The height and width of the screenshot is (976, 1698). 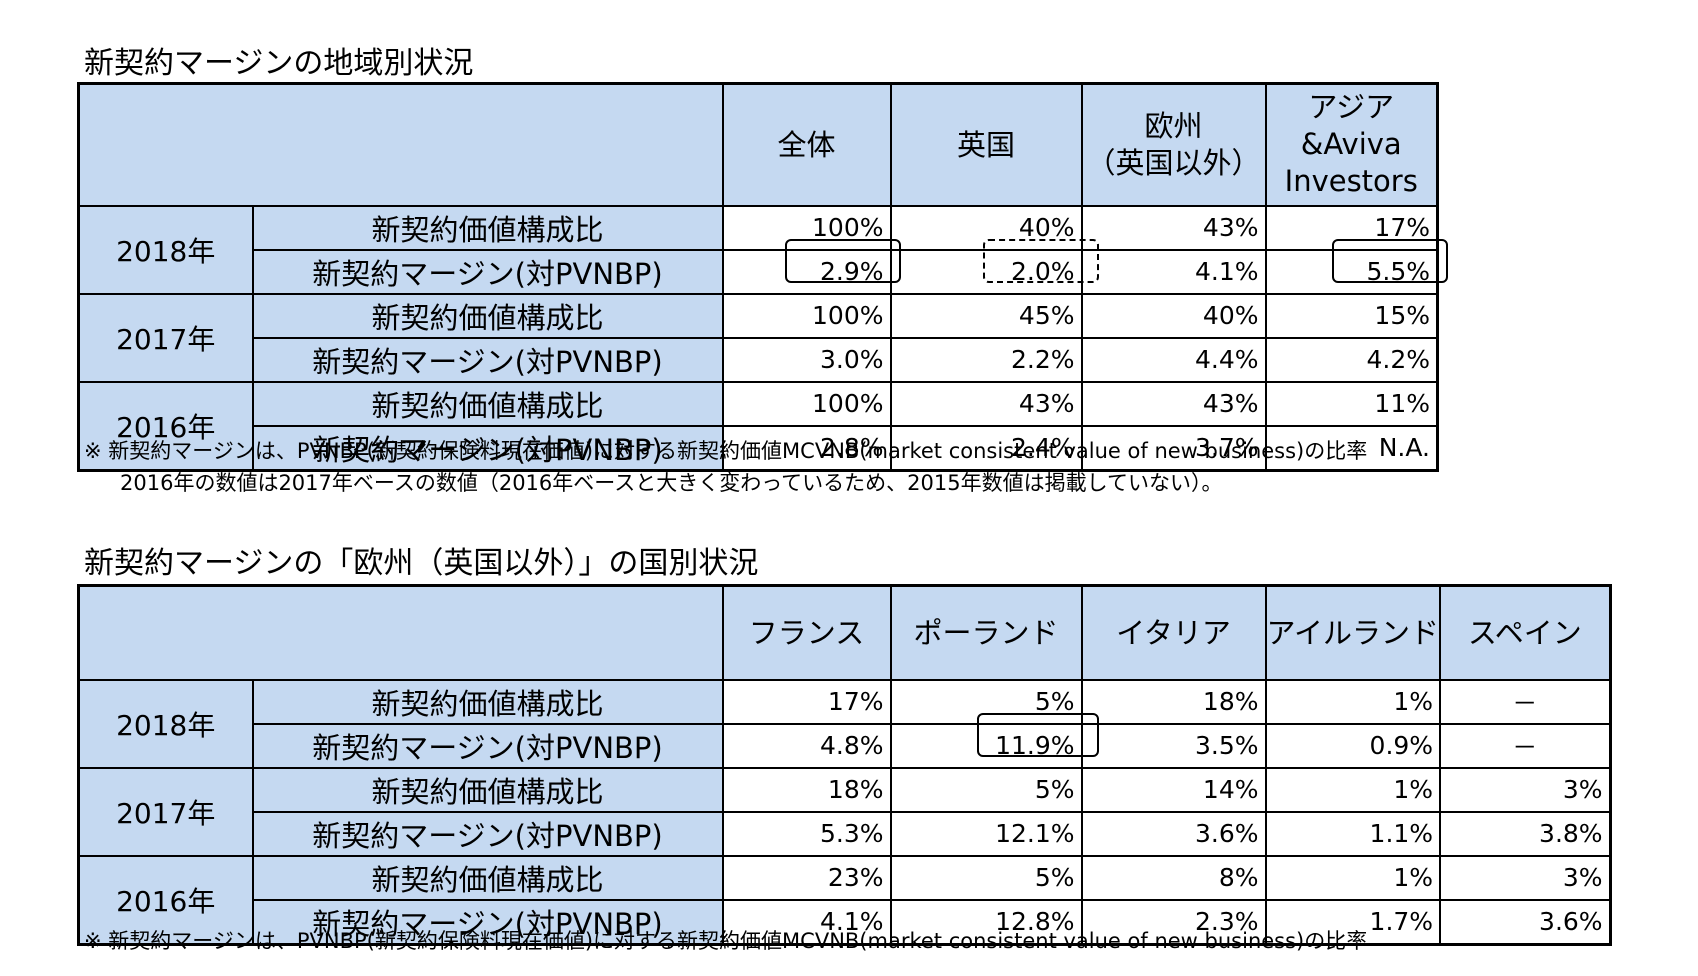 What do you see at coordinates (1351, 359) in the screenshot?
I see `value-cell: 4.2%` at bounding box center [1351, 359].